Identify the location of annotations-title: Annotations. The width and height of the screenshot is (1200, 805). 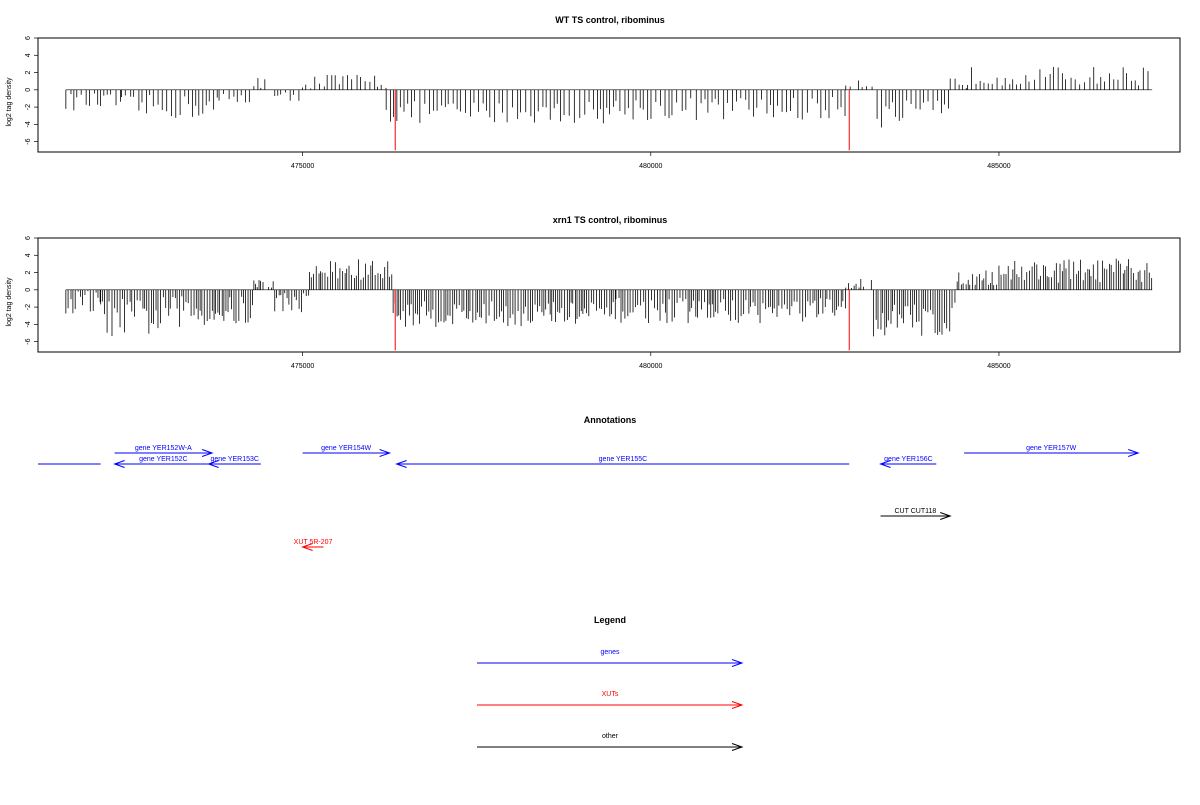
(610, 420).